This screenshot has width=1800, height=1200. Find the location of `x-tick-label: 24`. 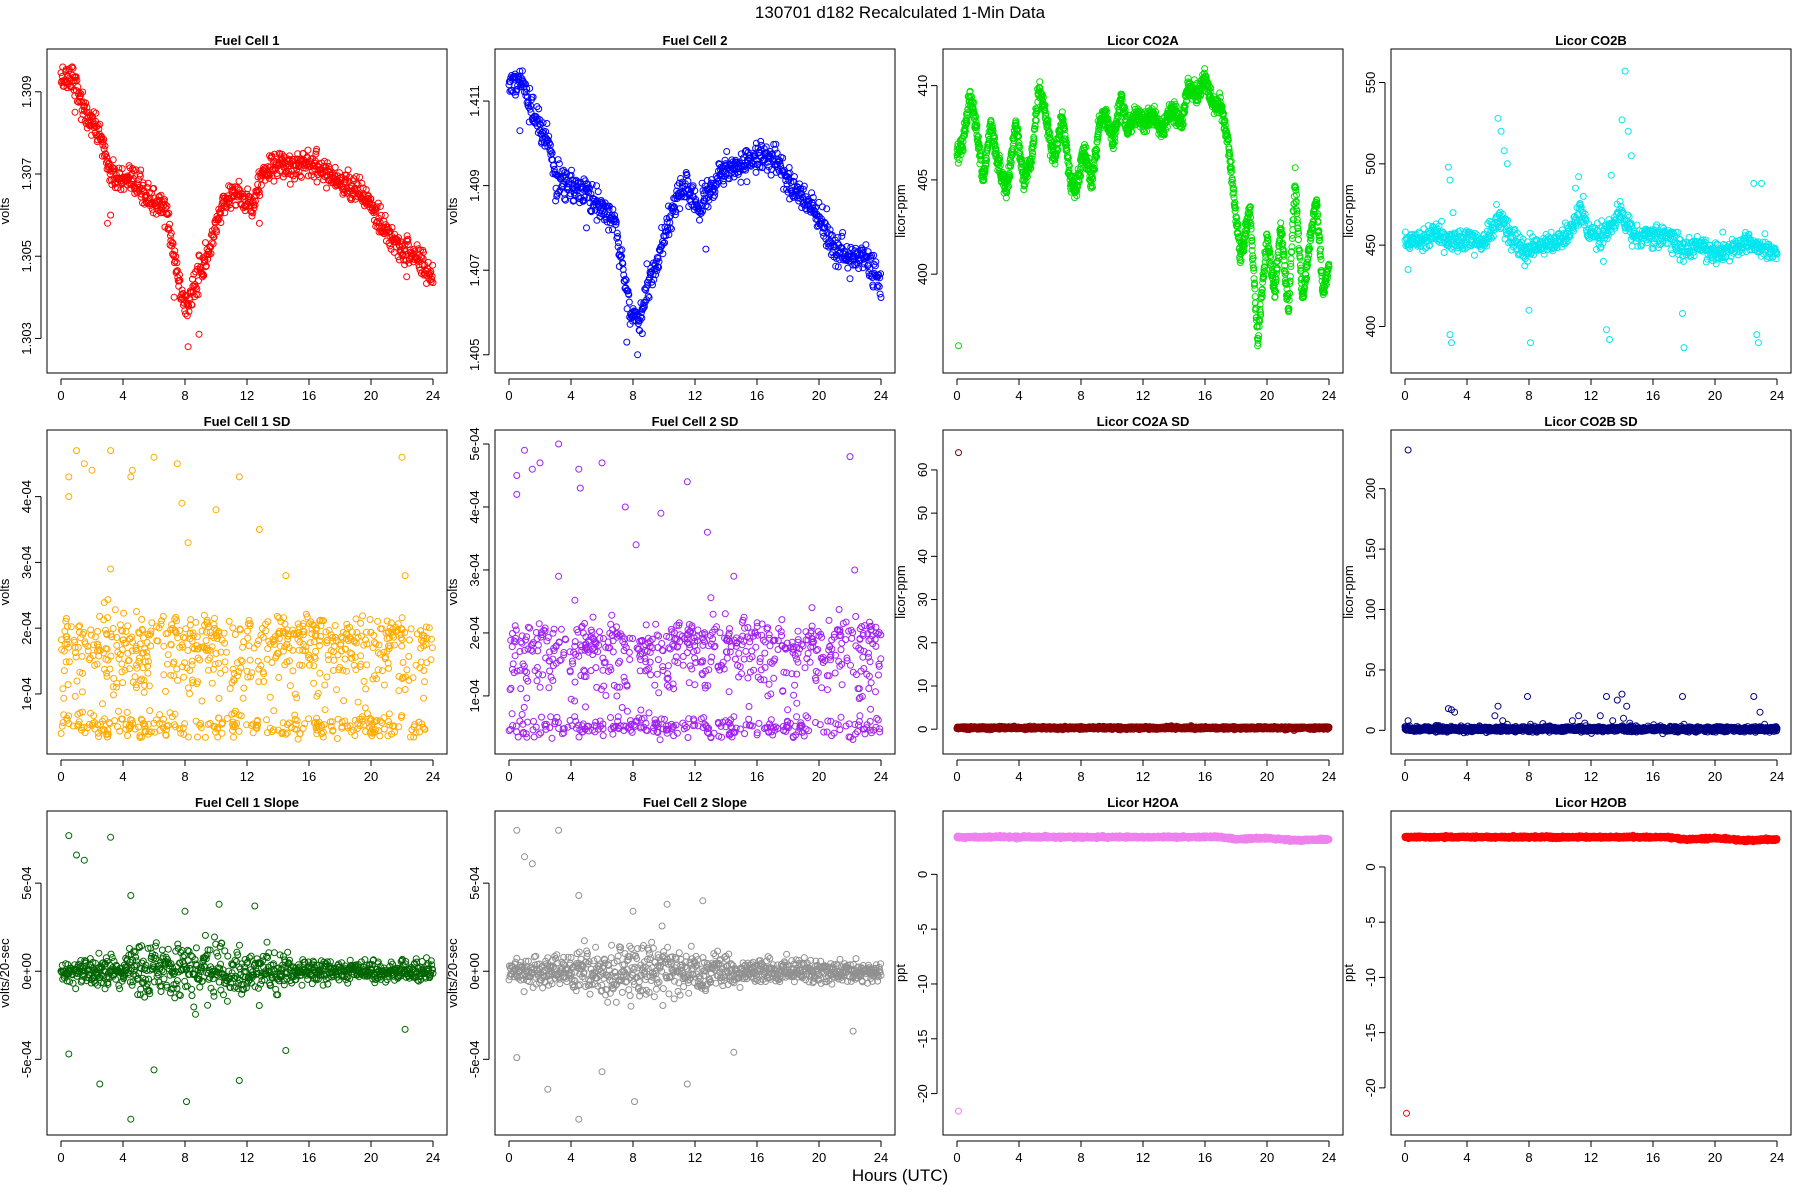

x-tick-label: 24 is located at coordinates (433, 395).